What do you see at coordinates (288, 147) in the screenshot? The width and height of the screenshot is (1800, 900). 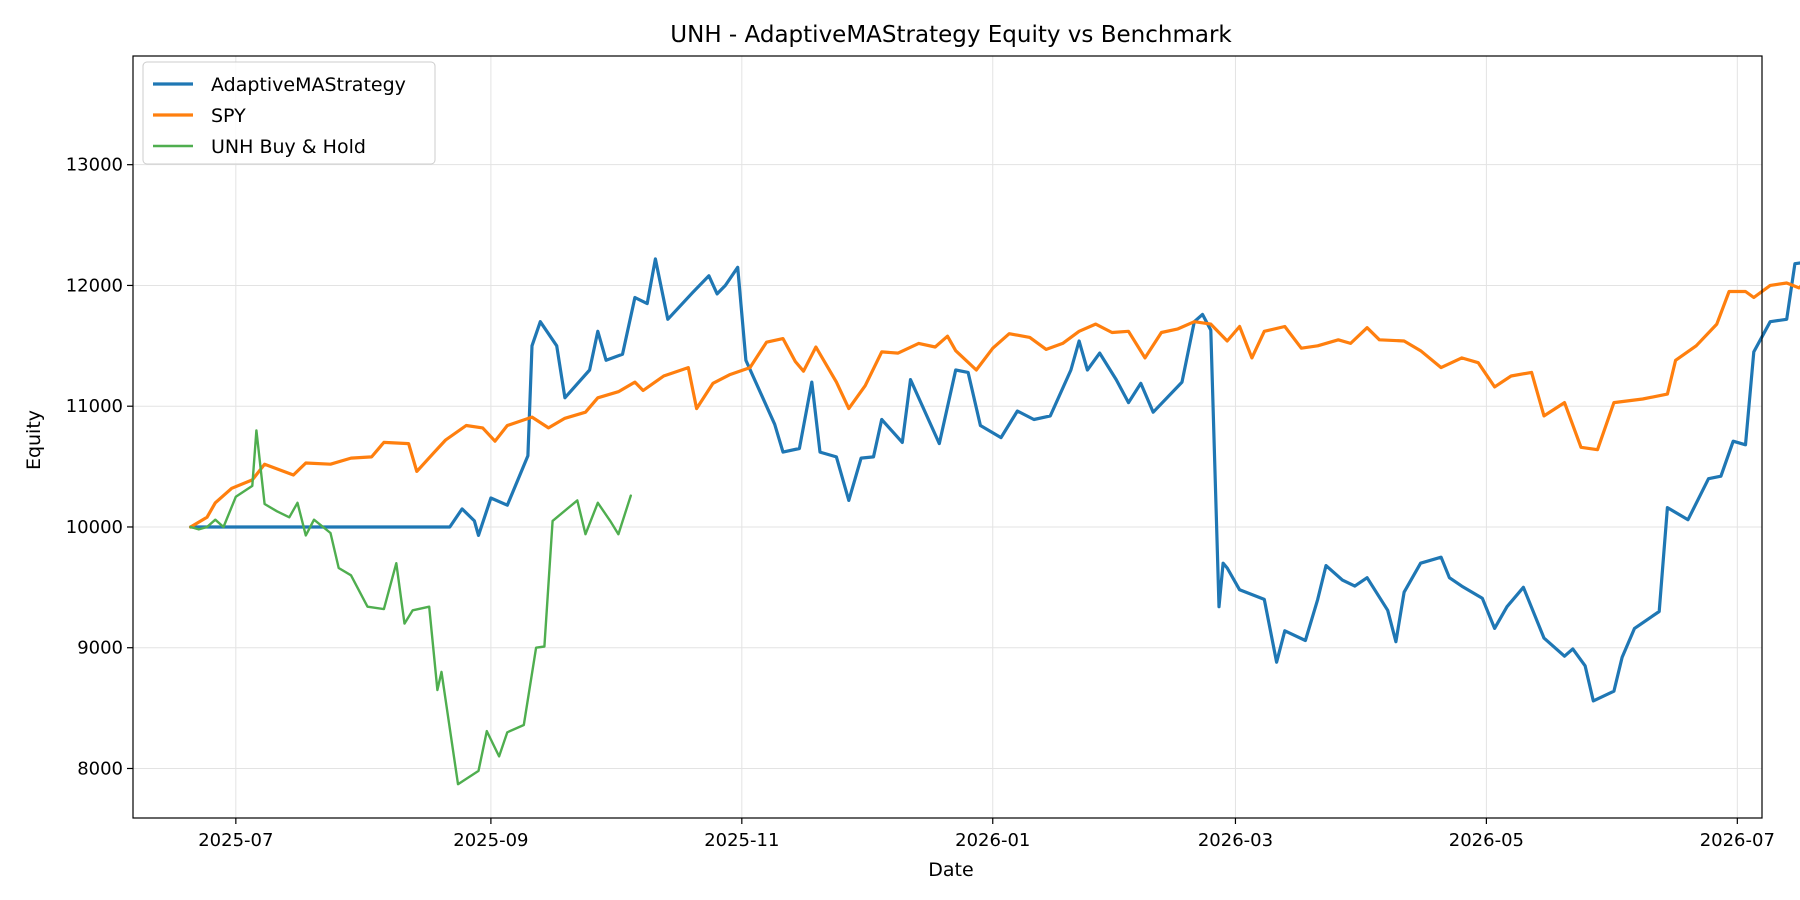 I see `legend-label: UNH Buy & Hold` at bounding box center [288, 147].